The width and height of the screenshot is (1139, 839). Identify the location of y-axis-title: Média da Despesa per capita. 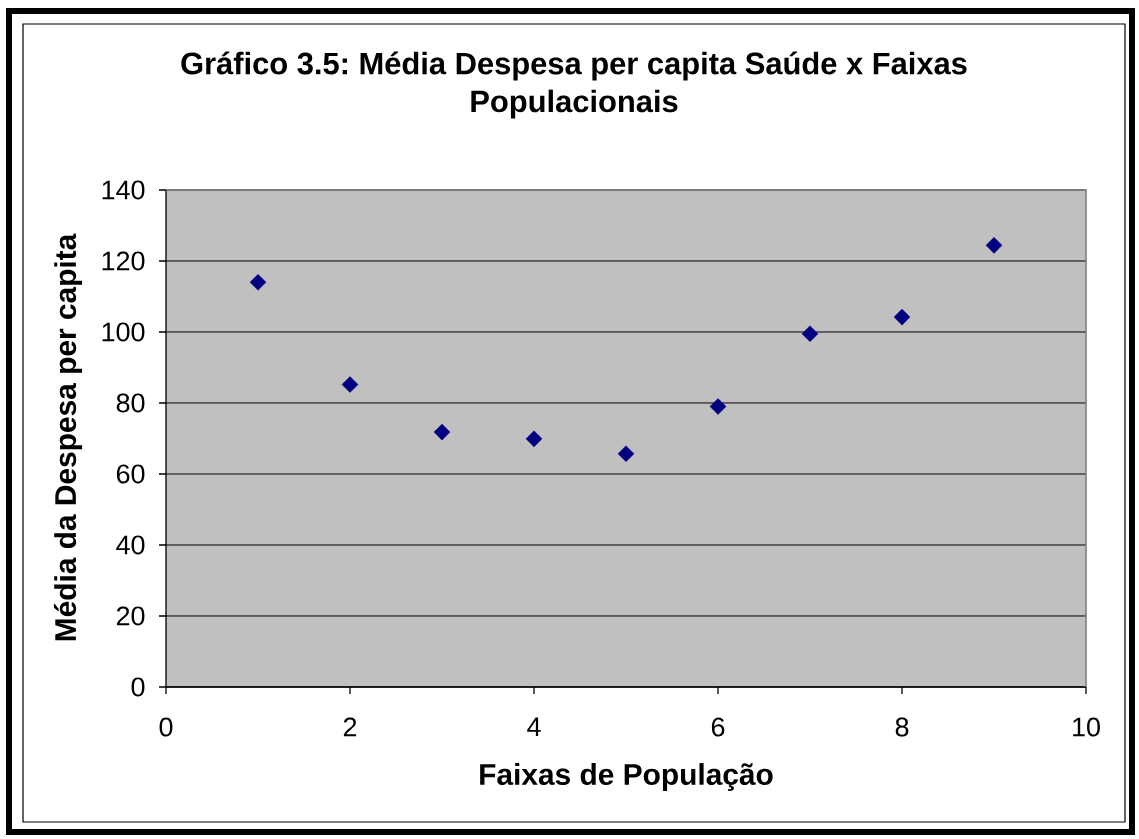
(68, 437).